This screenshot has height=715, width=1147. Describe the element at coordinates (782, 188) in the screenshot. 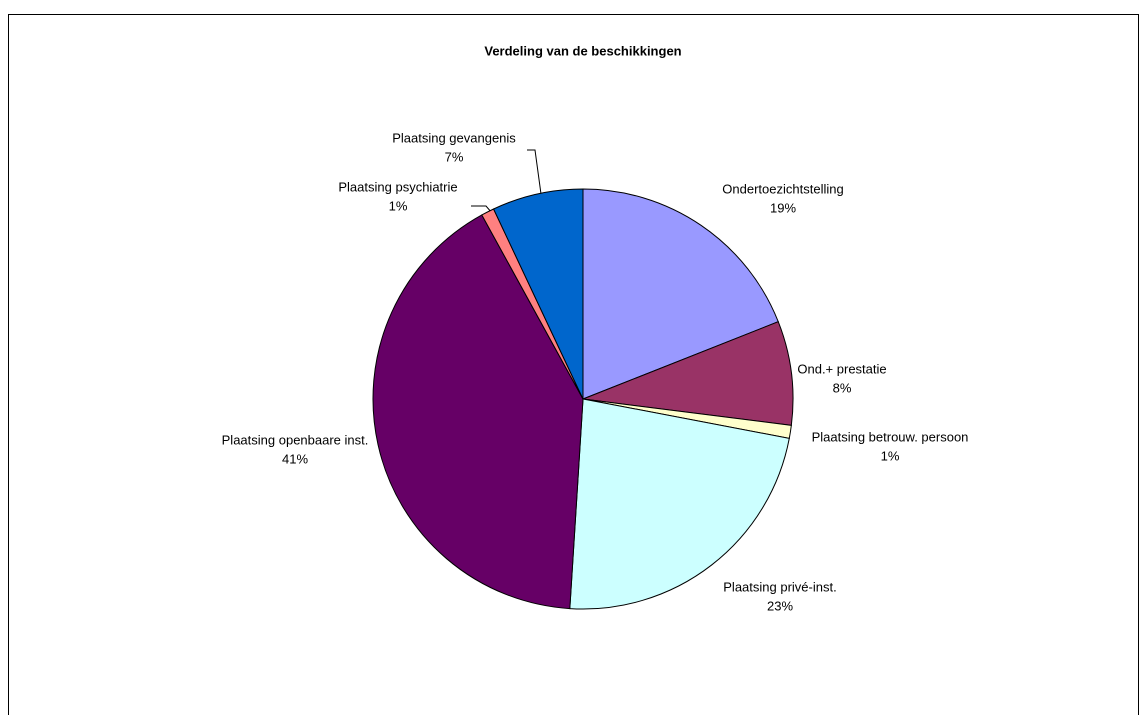

I see `slice-label: Ondertoezichtstelling` at that location.